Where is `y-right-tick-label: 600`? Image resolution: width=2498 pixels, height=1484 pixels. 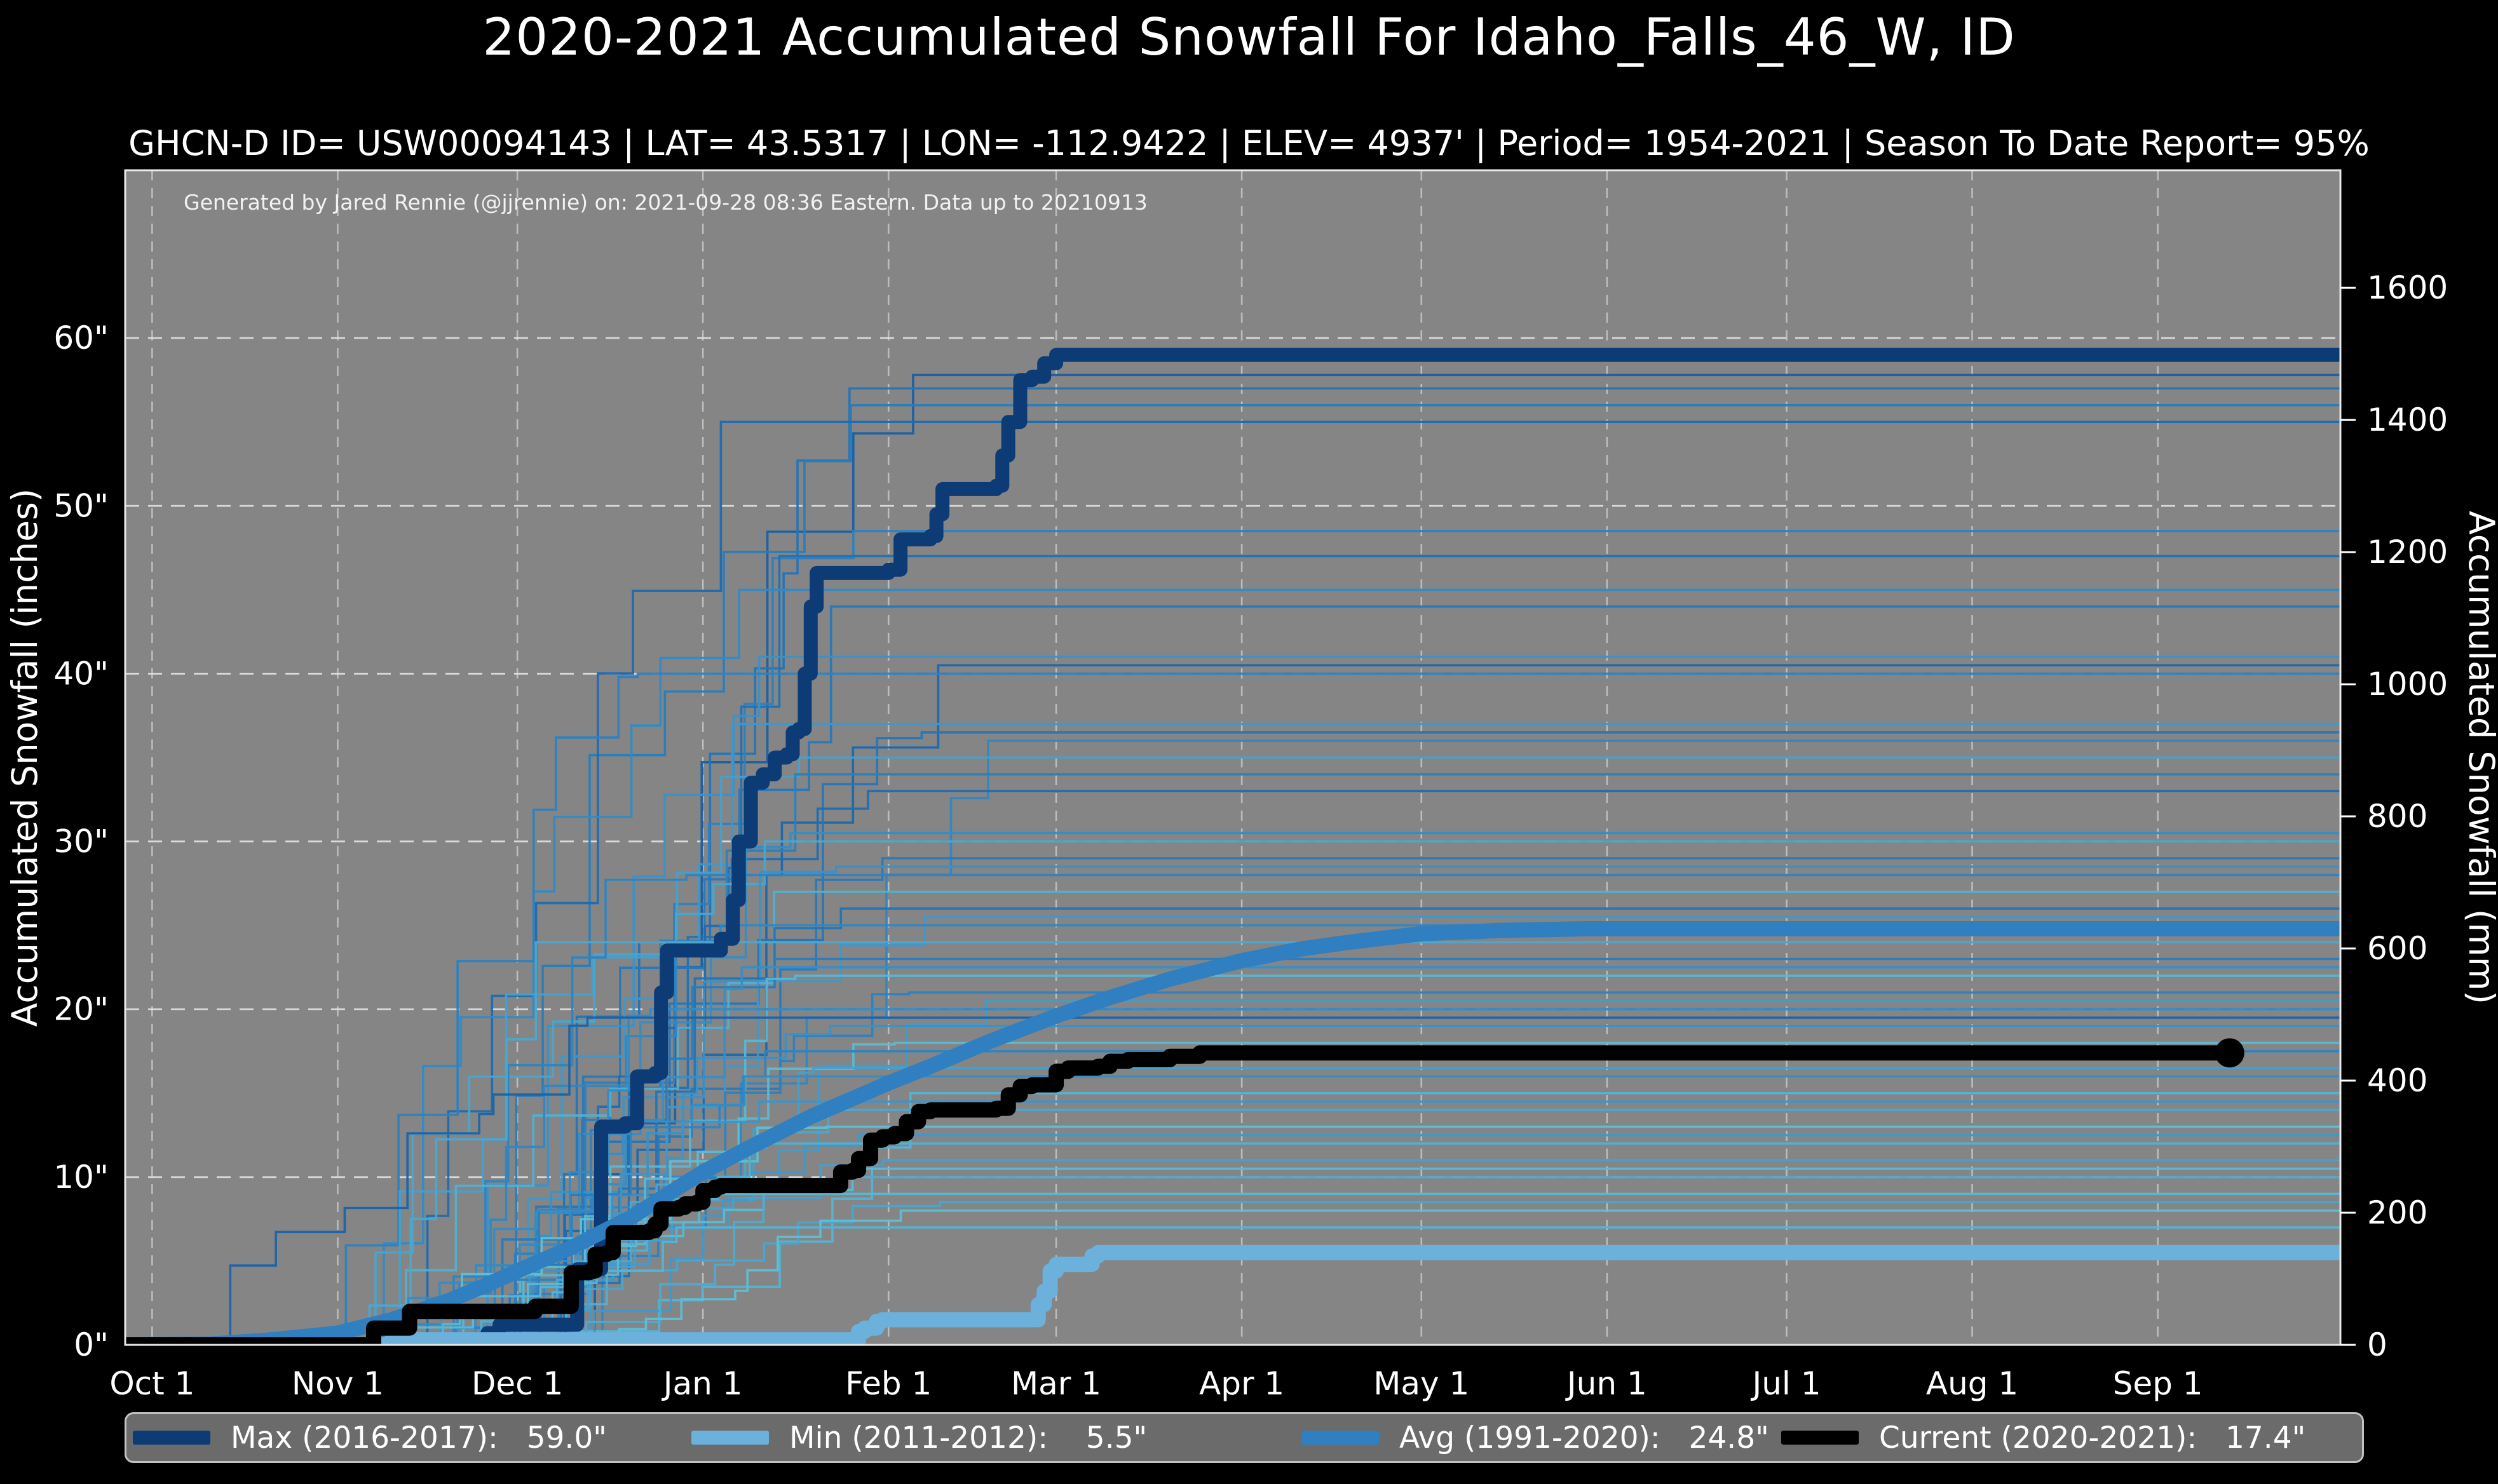
y-right-tick-label: 600 is located at coordinates (2397, 948).